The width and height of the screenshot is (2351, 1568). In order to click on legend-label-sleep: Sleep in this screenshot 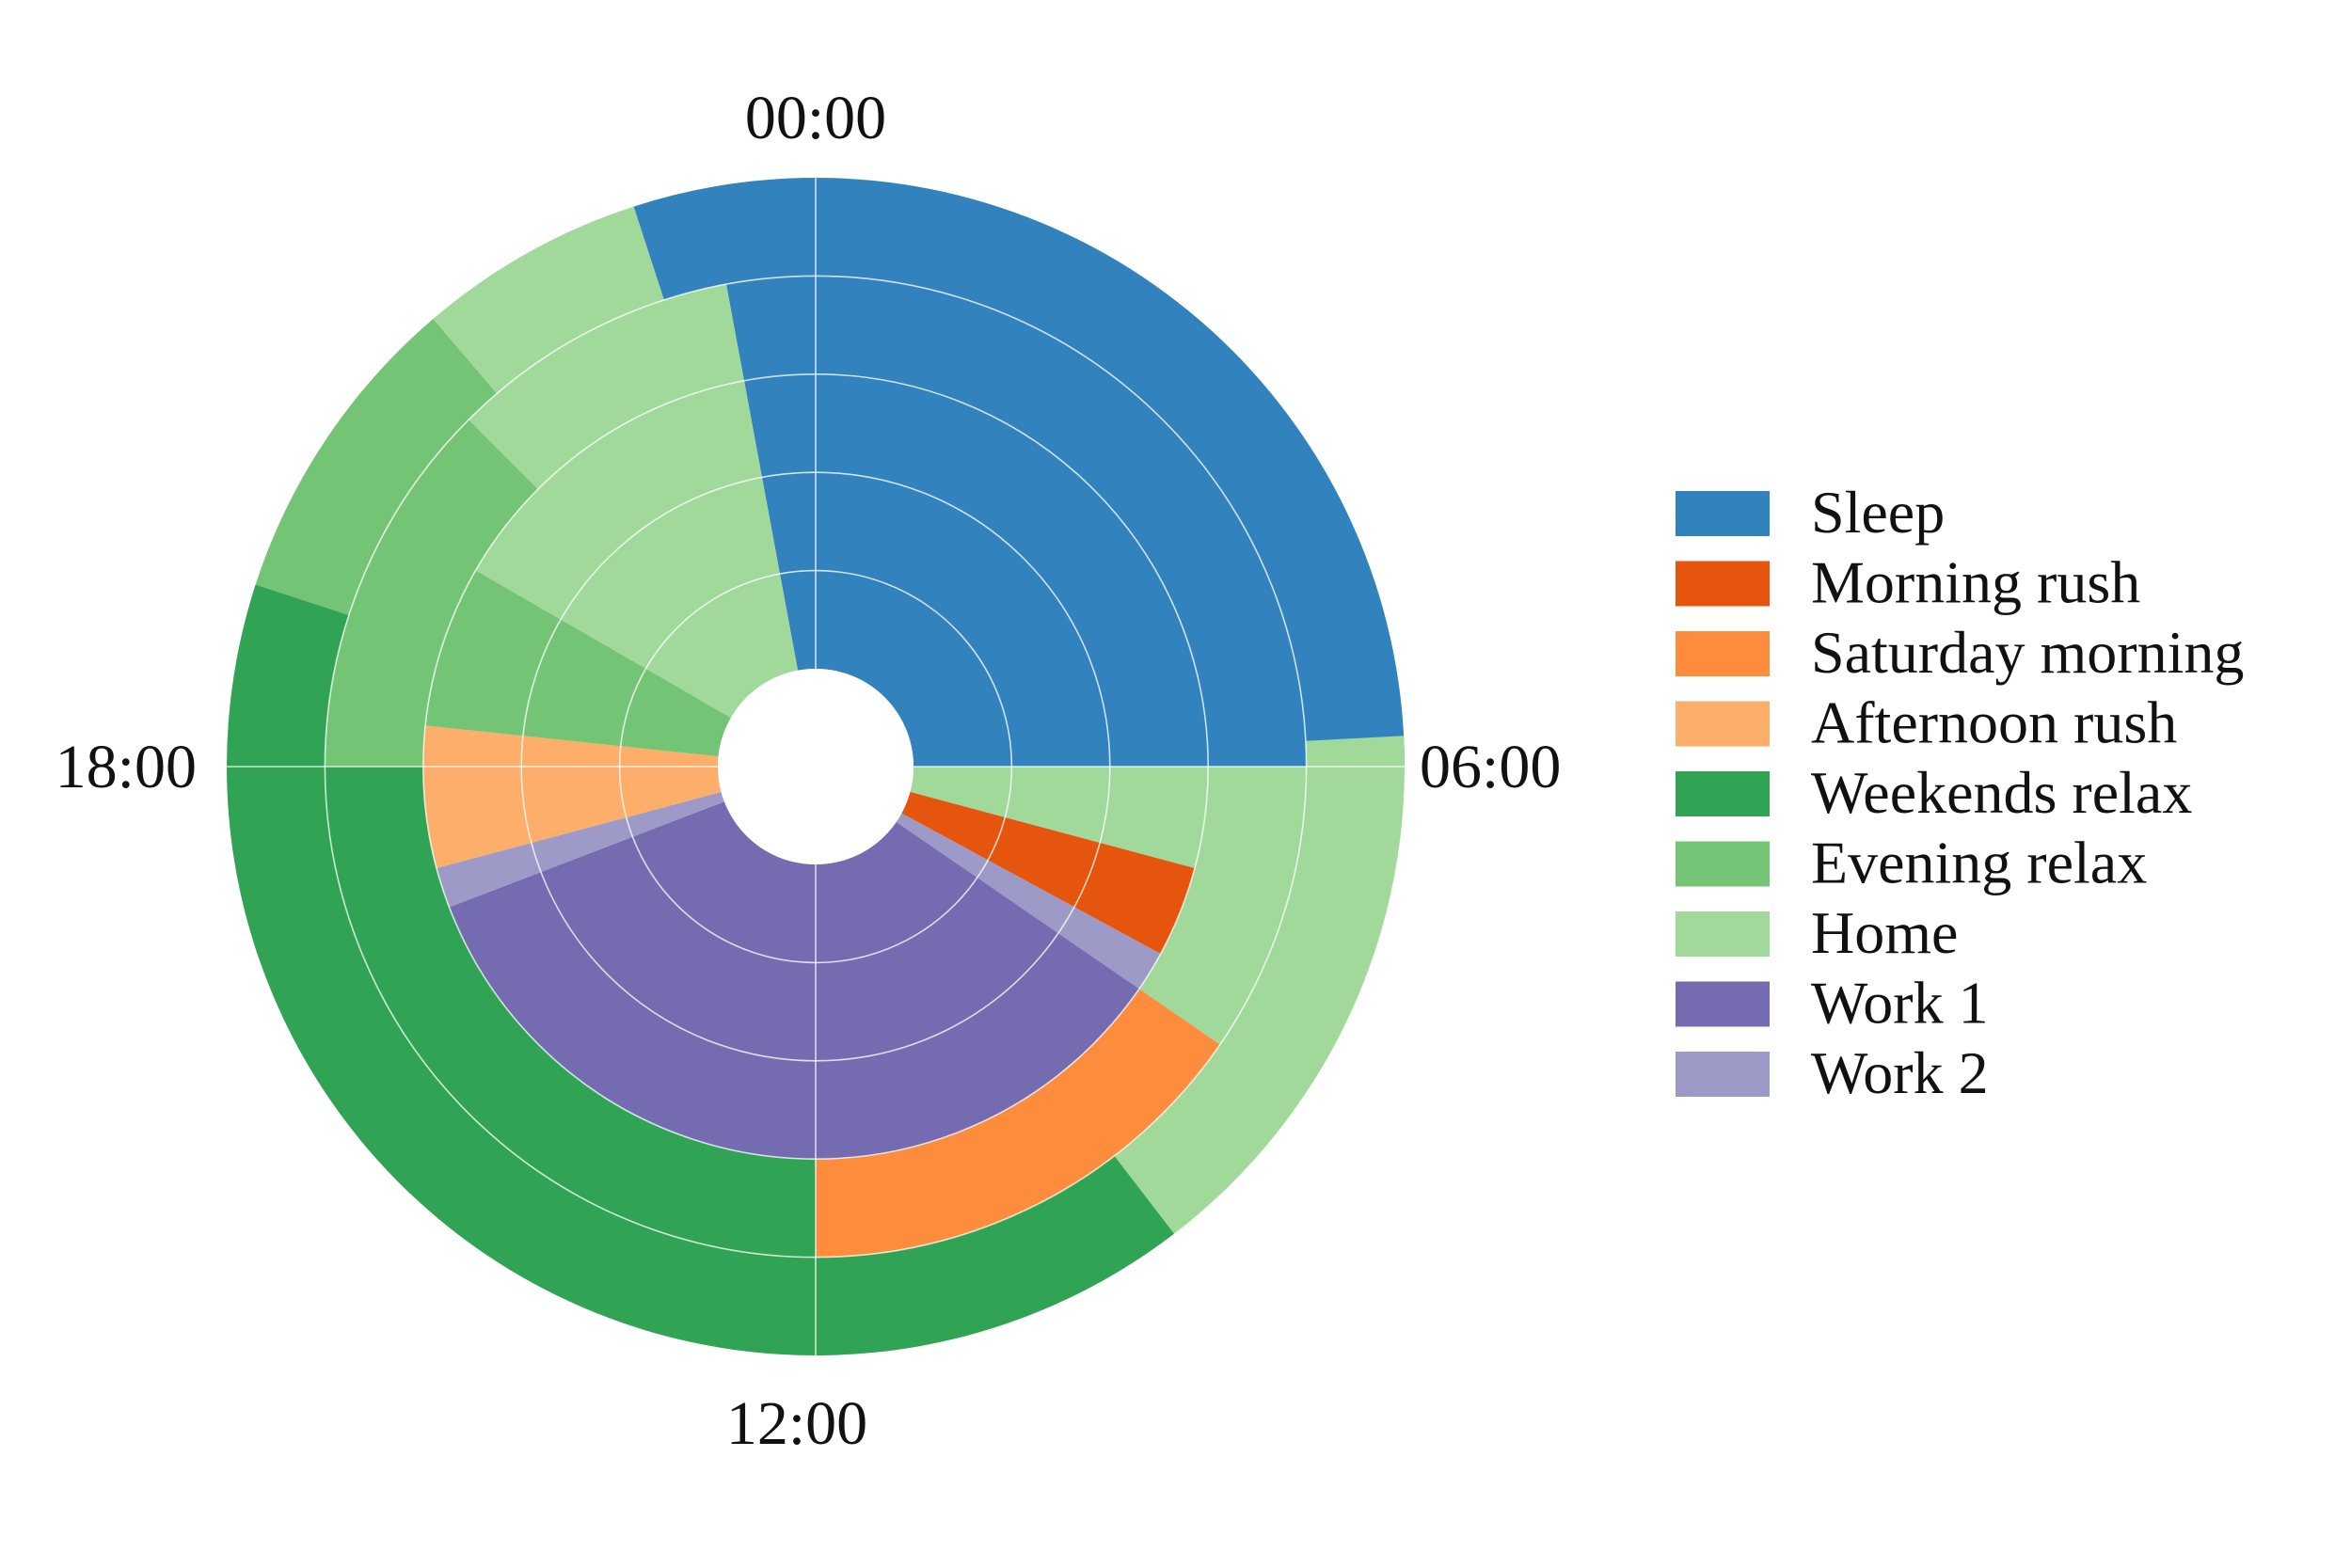, I will do `click(1878, 512)`.